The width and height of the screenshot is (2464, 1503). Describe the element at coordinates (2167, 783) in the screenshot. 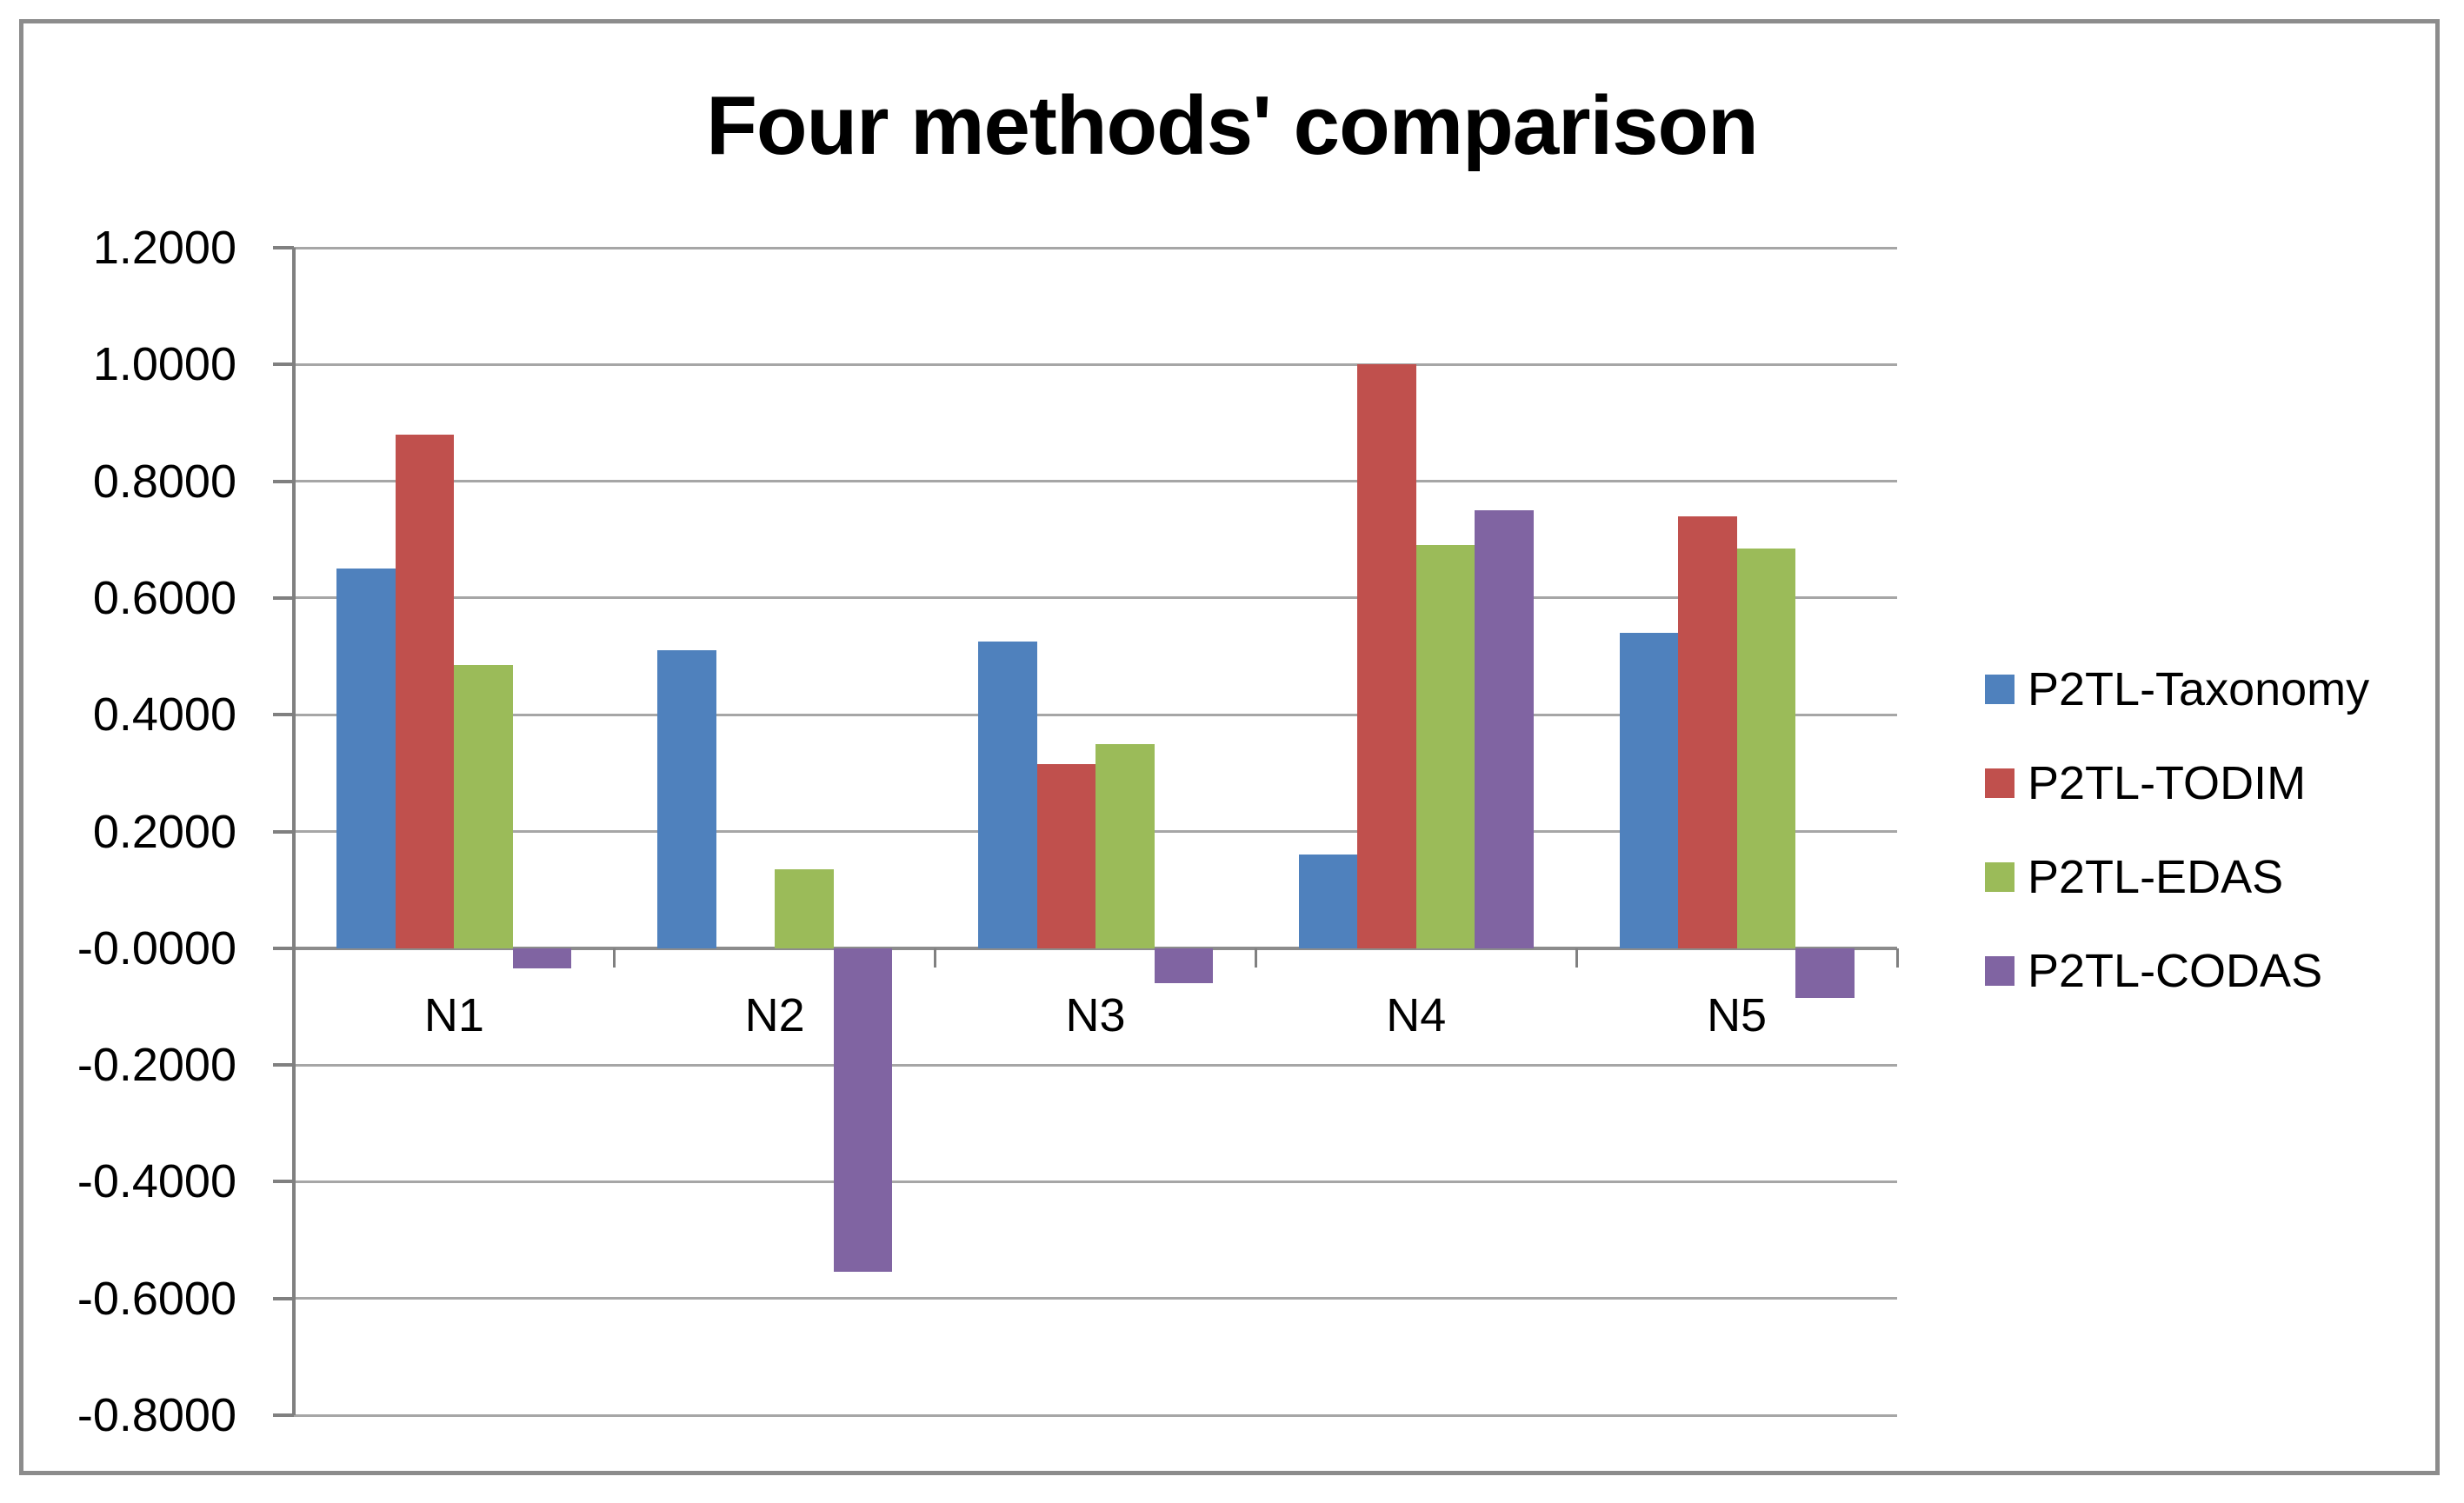

I see `legend-label: P2TL-TODIM` at that location.